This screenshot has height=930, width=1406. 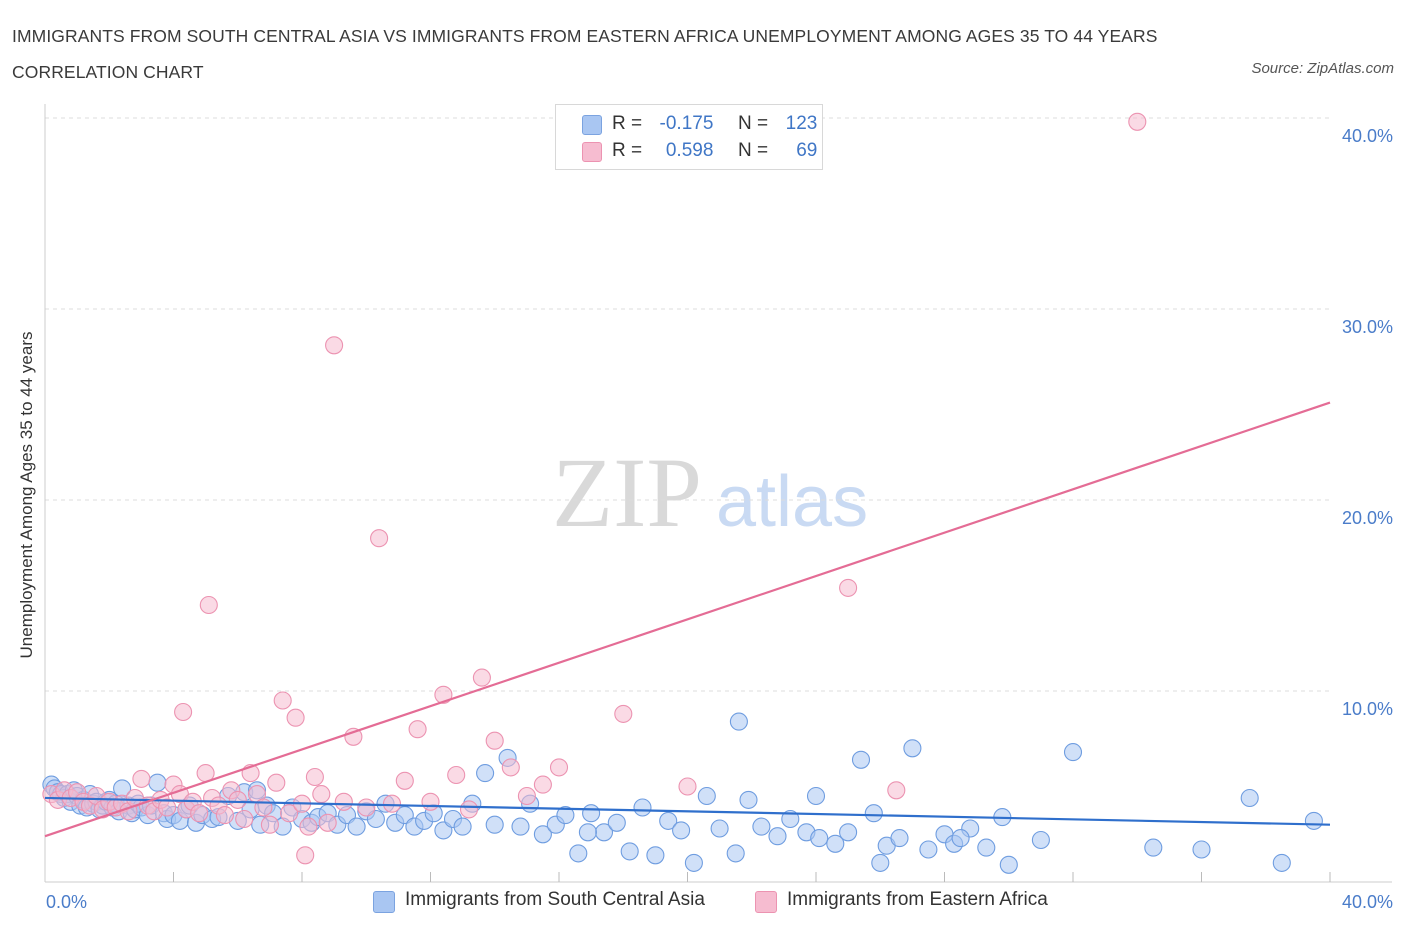 What do you see at coordinates (1367, 709) in the screenshot?
I see `y-tick-label: 10.0%` at bounding box center [1367, 709].